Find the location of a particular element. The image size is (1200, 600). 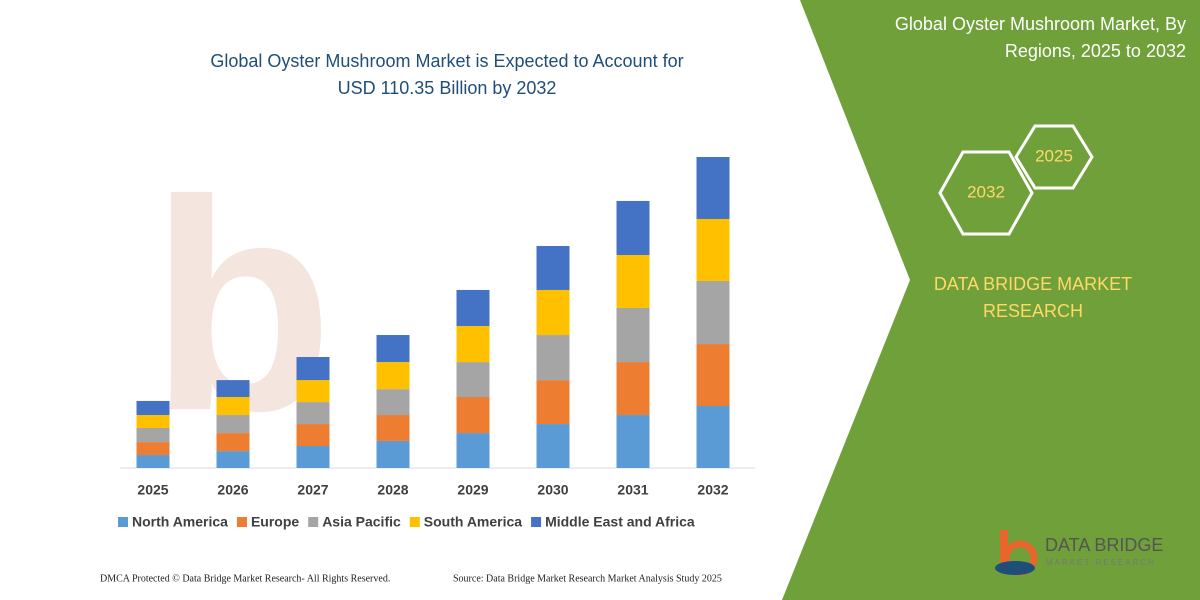

hexagon-label: 2025 is located at coordinates (1054, 155).